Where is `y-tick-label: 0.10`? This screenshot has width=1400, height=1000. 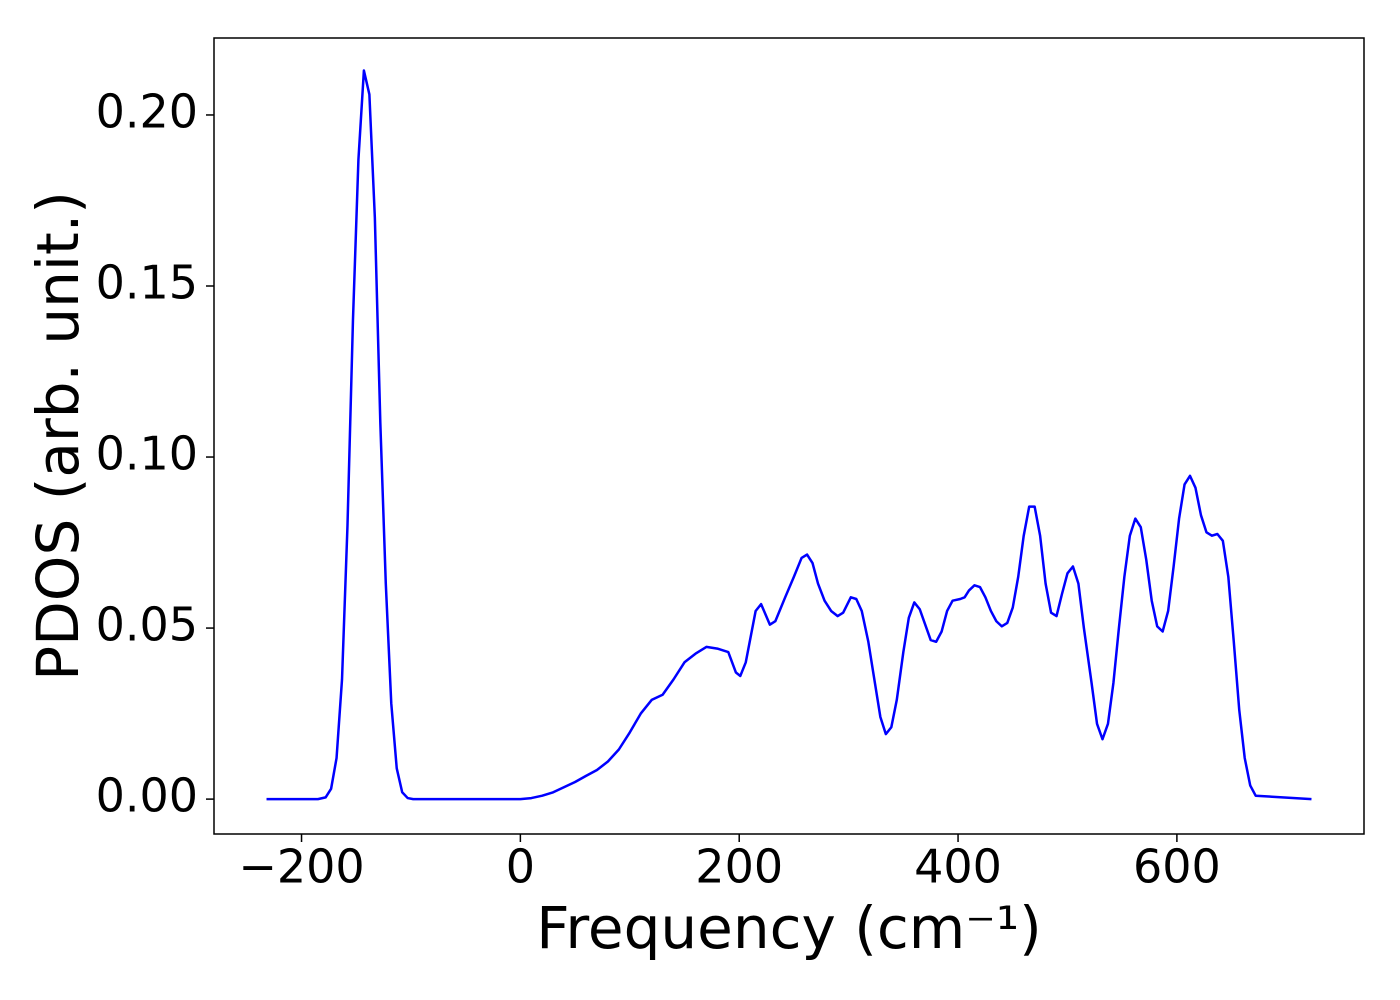
y-tick-label: 0.10 is located at coordinates (147, 454).